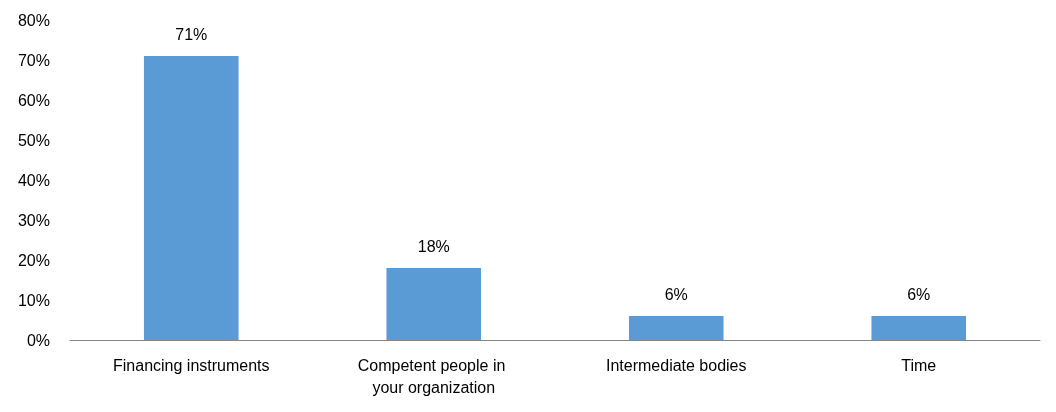  Describe the element at coordinates (38, 340) in the screenshot. I see `y-tick-label: 0%` at that location.